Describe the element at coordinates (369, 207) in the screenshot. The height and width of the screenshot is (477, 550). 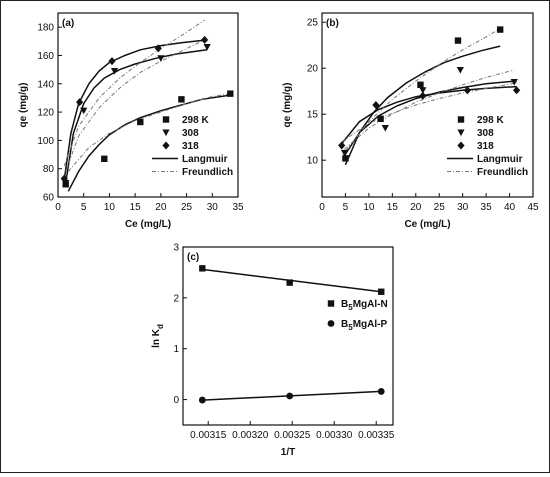
I see `x-tick-label: 10` at that location.